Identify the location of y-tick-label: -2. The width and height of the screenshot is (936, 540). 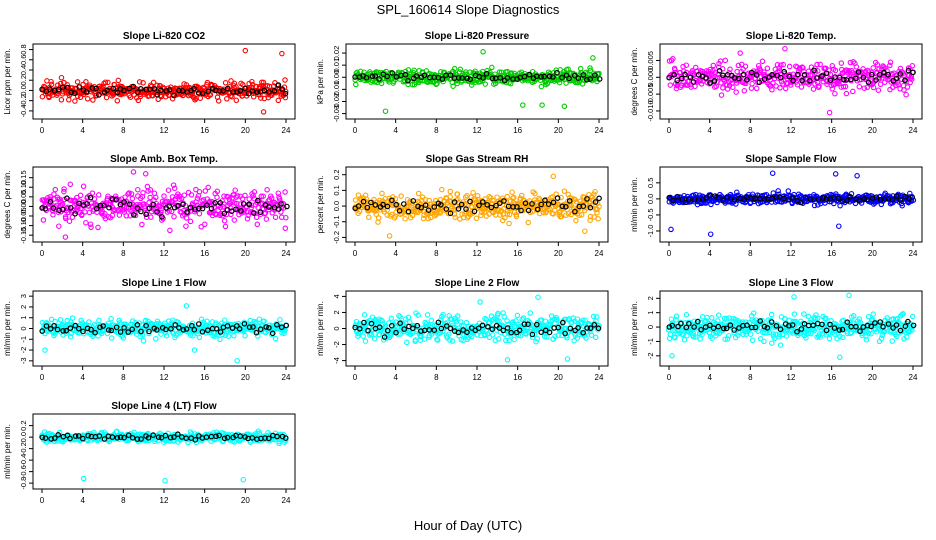
(336, 344).